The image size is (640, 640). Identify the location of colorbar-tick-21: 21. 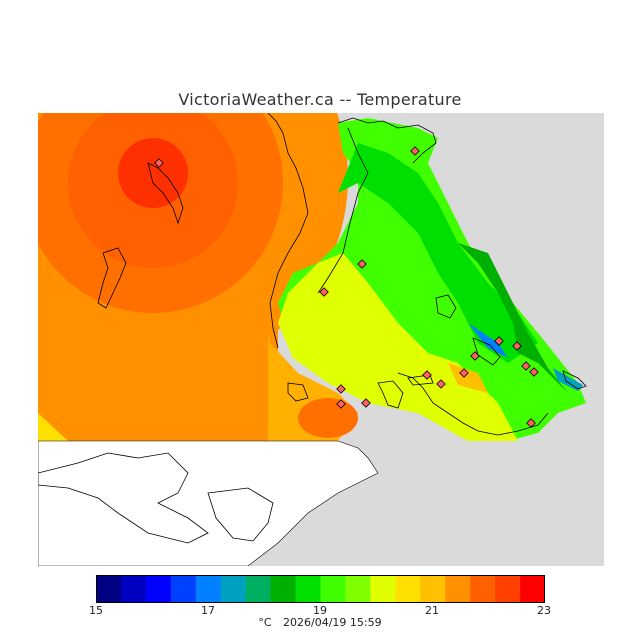
(432, 610).